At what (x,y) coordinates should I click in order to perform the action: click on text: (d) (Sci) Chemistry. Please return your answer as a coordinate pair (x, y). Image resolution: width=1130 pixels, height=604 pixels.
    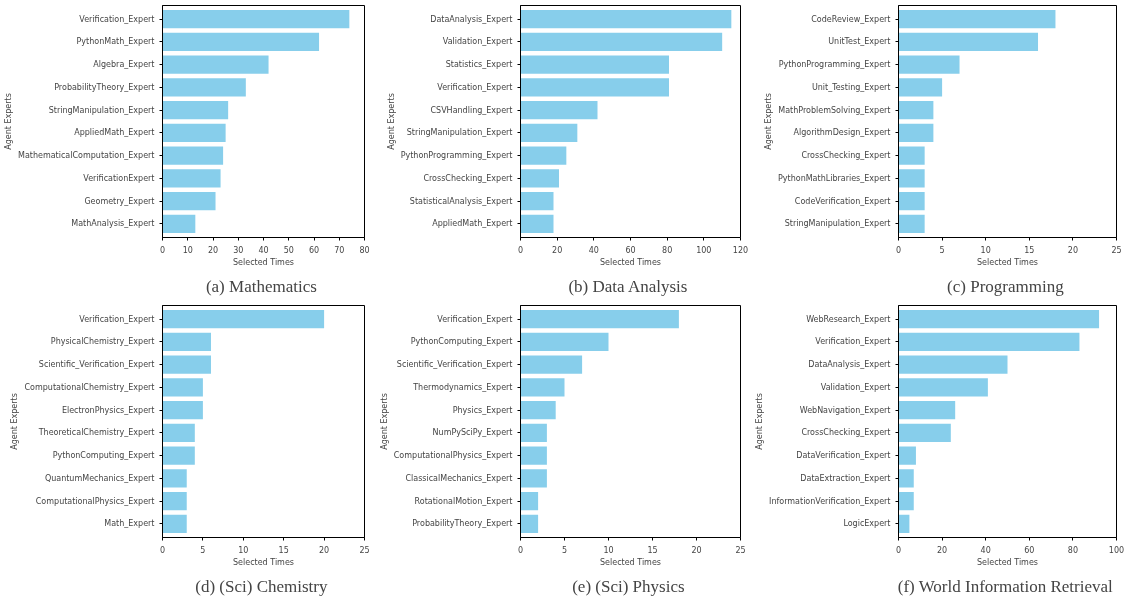
    Looking at the image, I should click on (261, 586).